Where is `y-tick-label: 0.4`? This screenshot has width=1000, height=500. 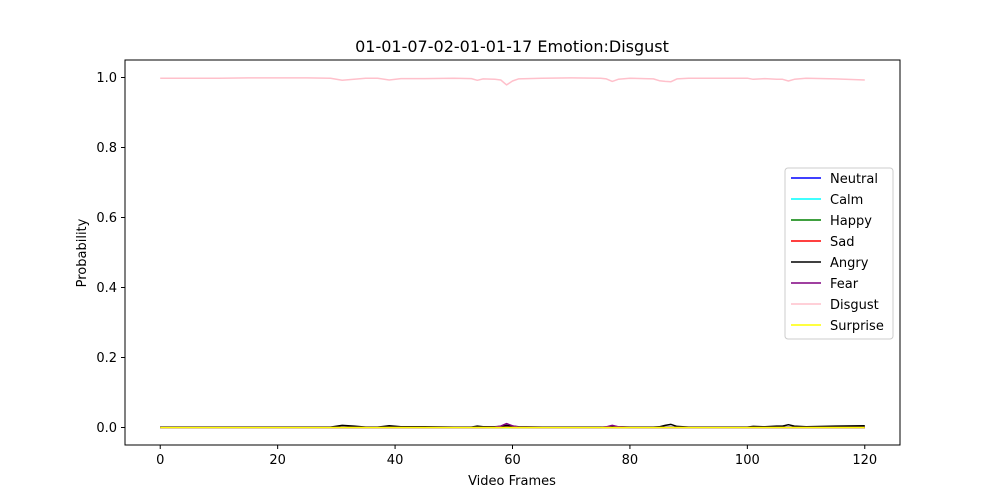
y-tick-label: 0.4 is located at coordinates (106, 288).